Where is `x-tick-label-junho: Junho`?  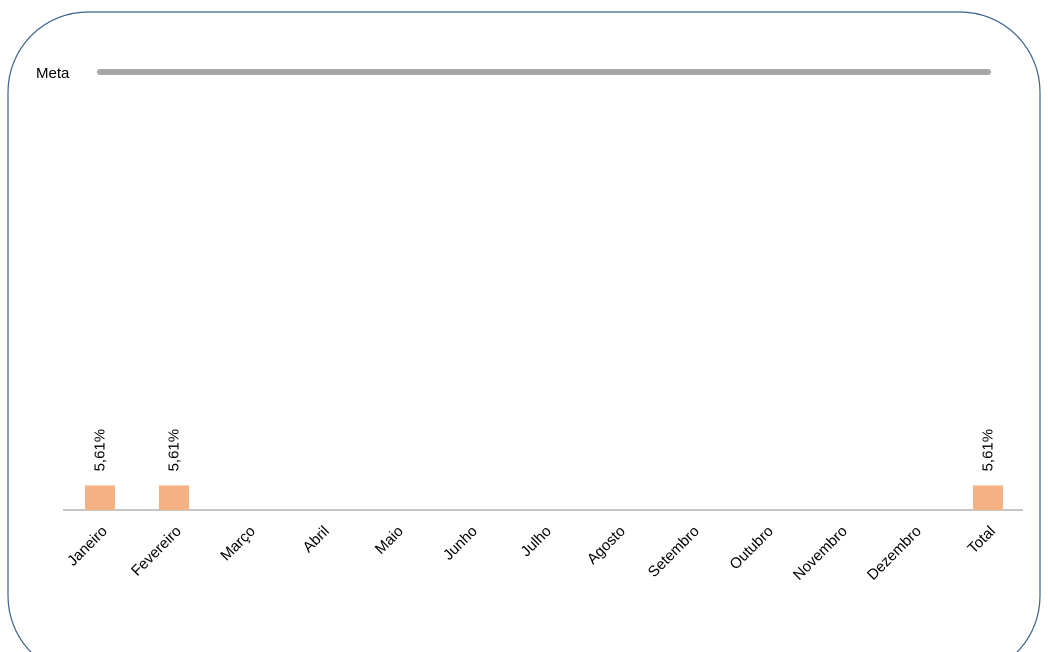 x-tick-label-junho: Junho is located at coordinates (460, 543).